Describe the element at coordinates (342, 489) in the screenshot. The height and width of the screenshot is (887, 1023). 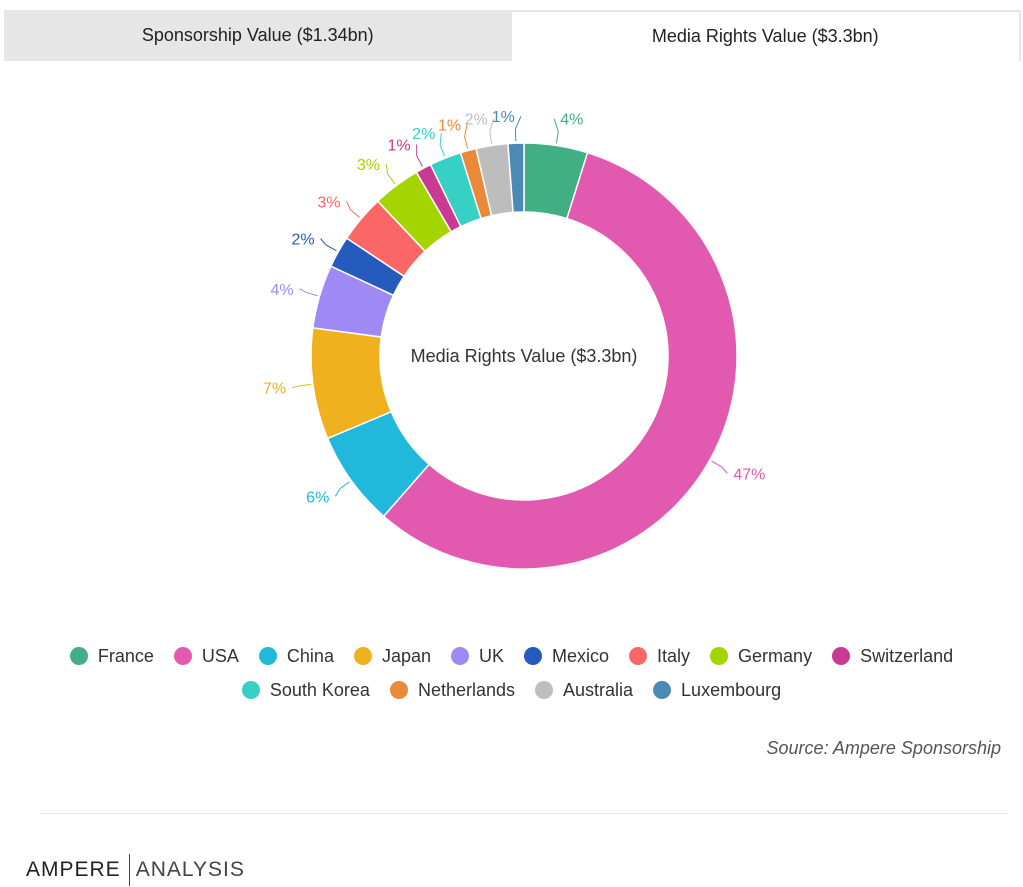
I see `connector-china` at that location.